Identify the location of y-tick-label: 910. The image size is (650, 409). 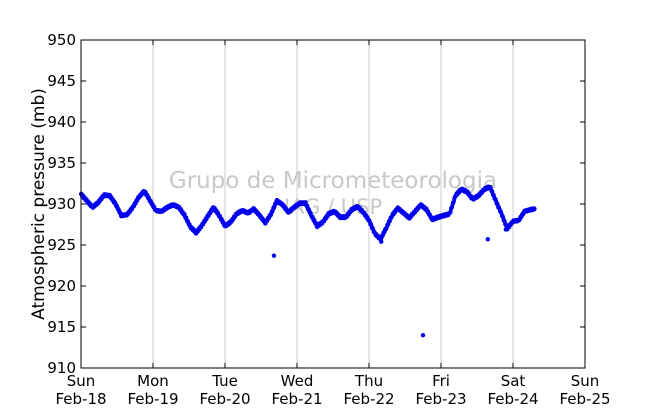
(61, 368).